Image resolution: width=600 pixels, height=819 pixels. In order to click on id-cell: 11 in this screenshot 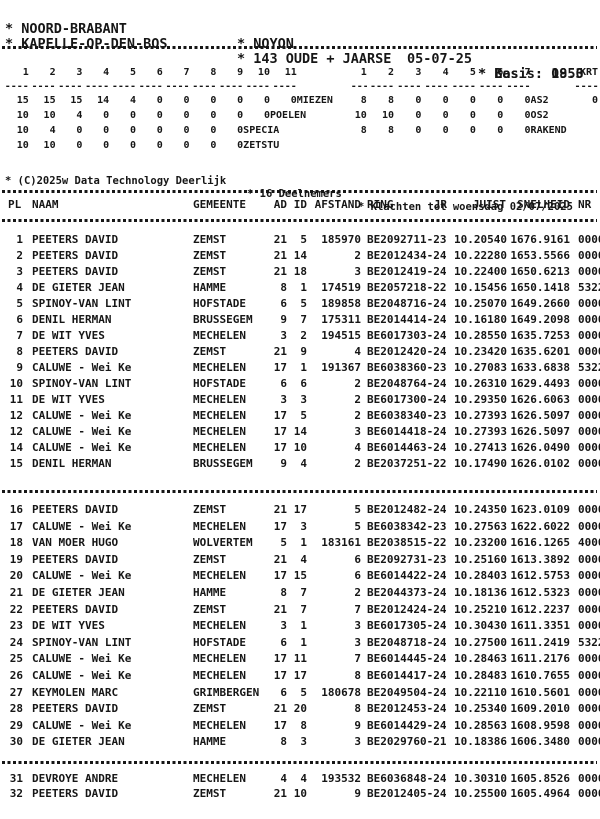, I will do `click(300, 659)`.